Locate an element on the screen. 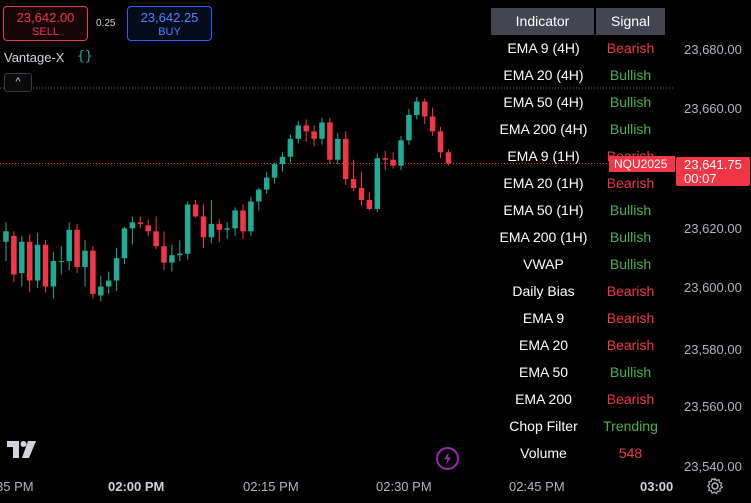 The image size is (751, 503). current-price: 23,641.75 is located at coordinates (713, 164).